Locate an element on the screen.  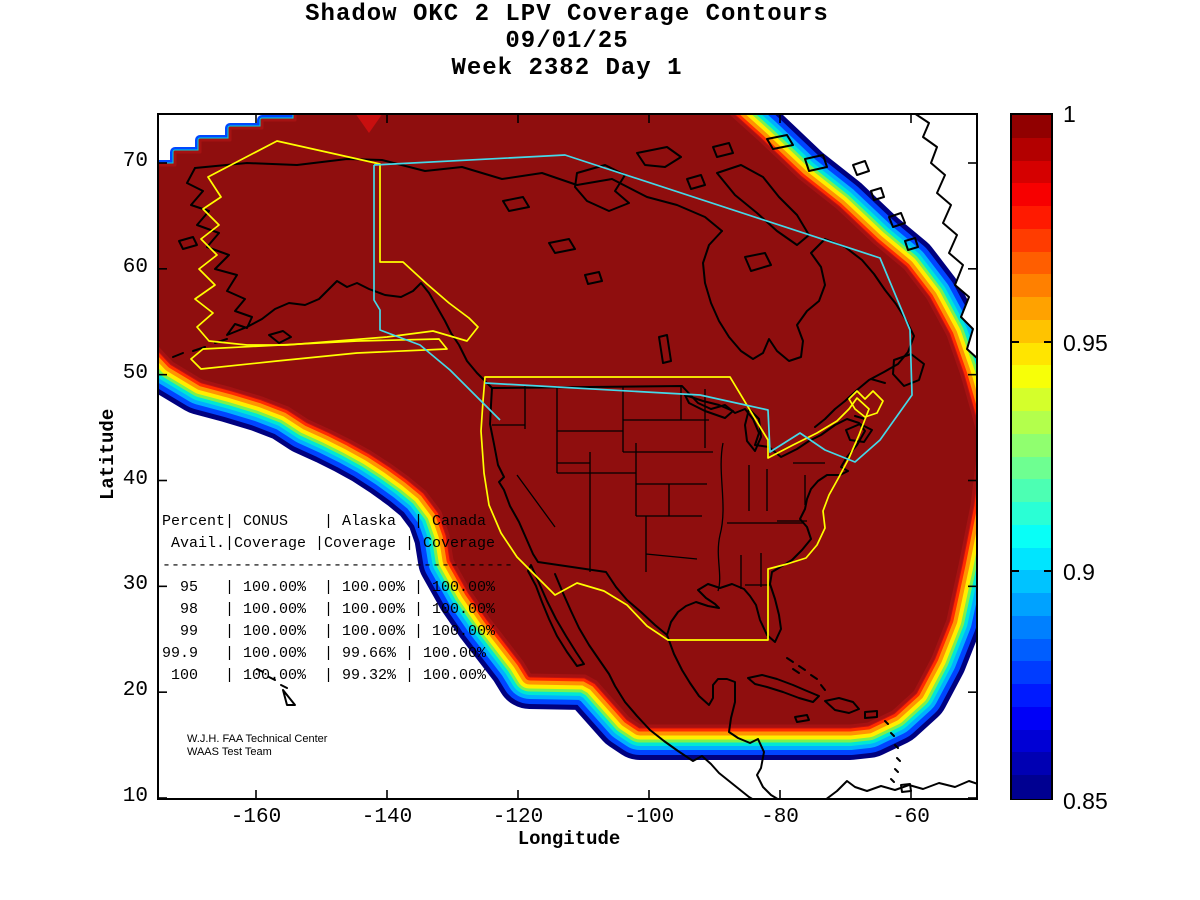
y-tick-label: 50 is located at coordinates (135, 373).